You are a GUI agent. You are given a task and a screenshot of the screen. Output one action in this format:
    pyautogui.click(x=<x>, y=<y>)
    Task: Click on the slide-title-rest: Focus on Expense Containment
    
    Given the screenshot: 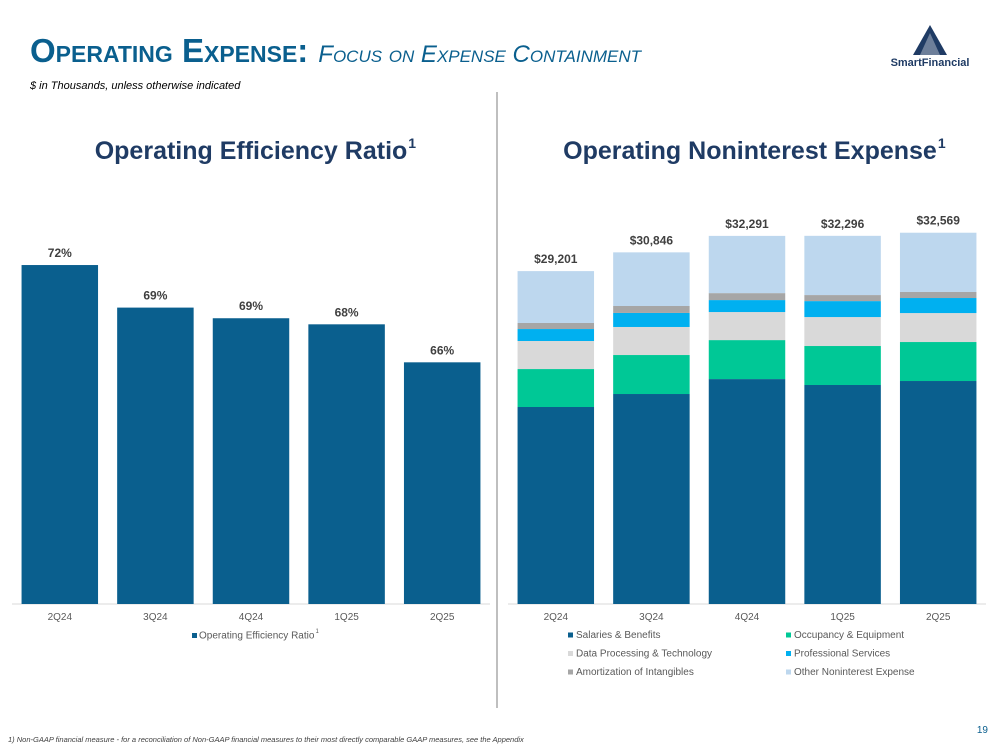 What is the action you would take?
    pyautogui.click(x=480, y=54)
    